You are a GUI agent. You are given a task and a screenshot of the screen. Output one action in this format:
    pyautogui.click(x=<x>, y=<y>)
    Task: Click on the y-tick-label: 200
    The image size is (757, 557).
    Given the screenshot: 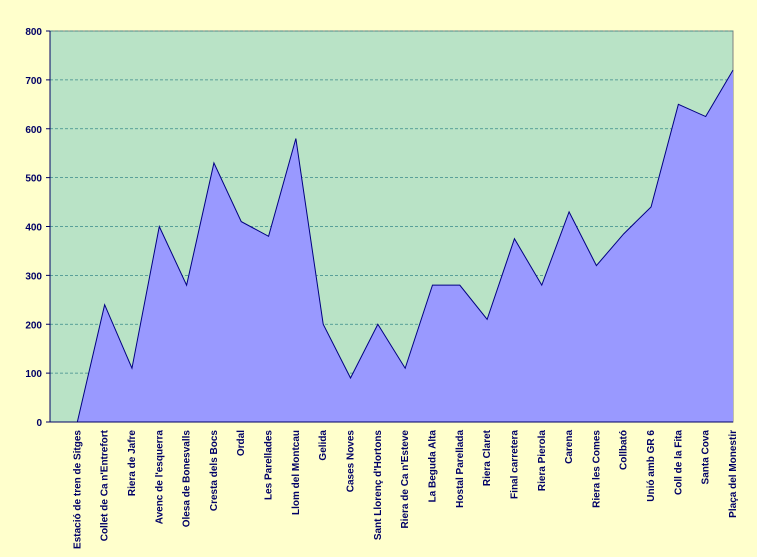 What is the action you would take?
    pyautogui.click(x=33, y=325)
    